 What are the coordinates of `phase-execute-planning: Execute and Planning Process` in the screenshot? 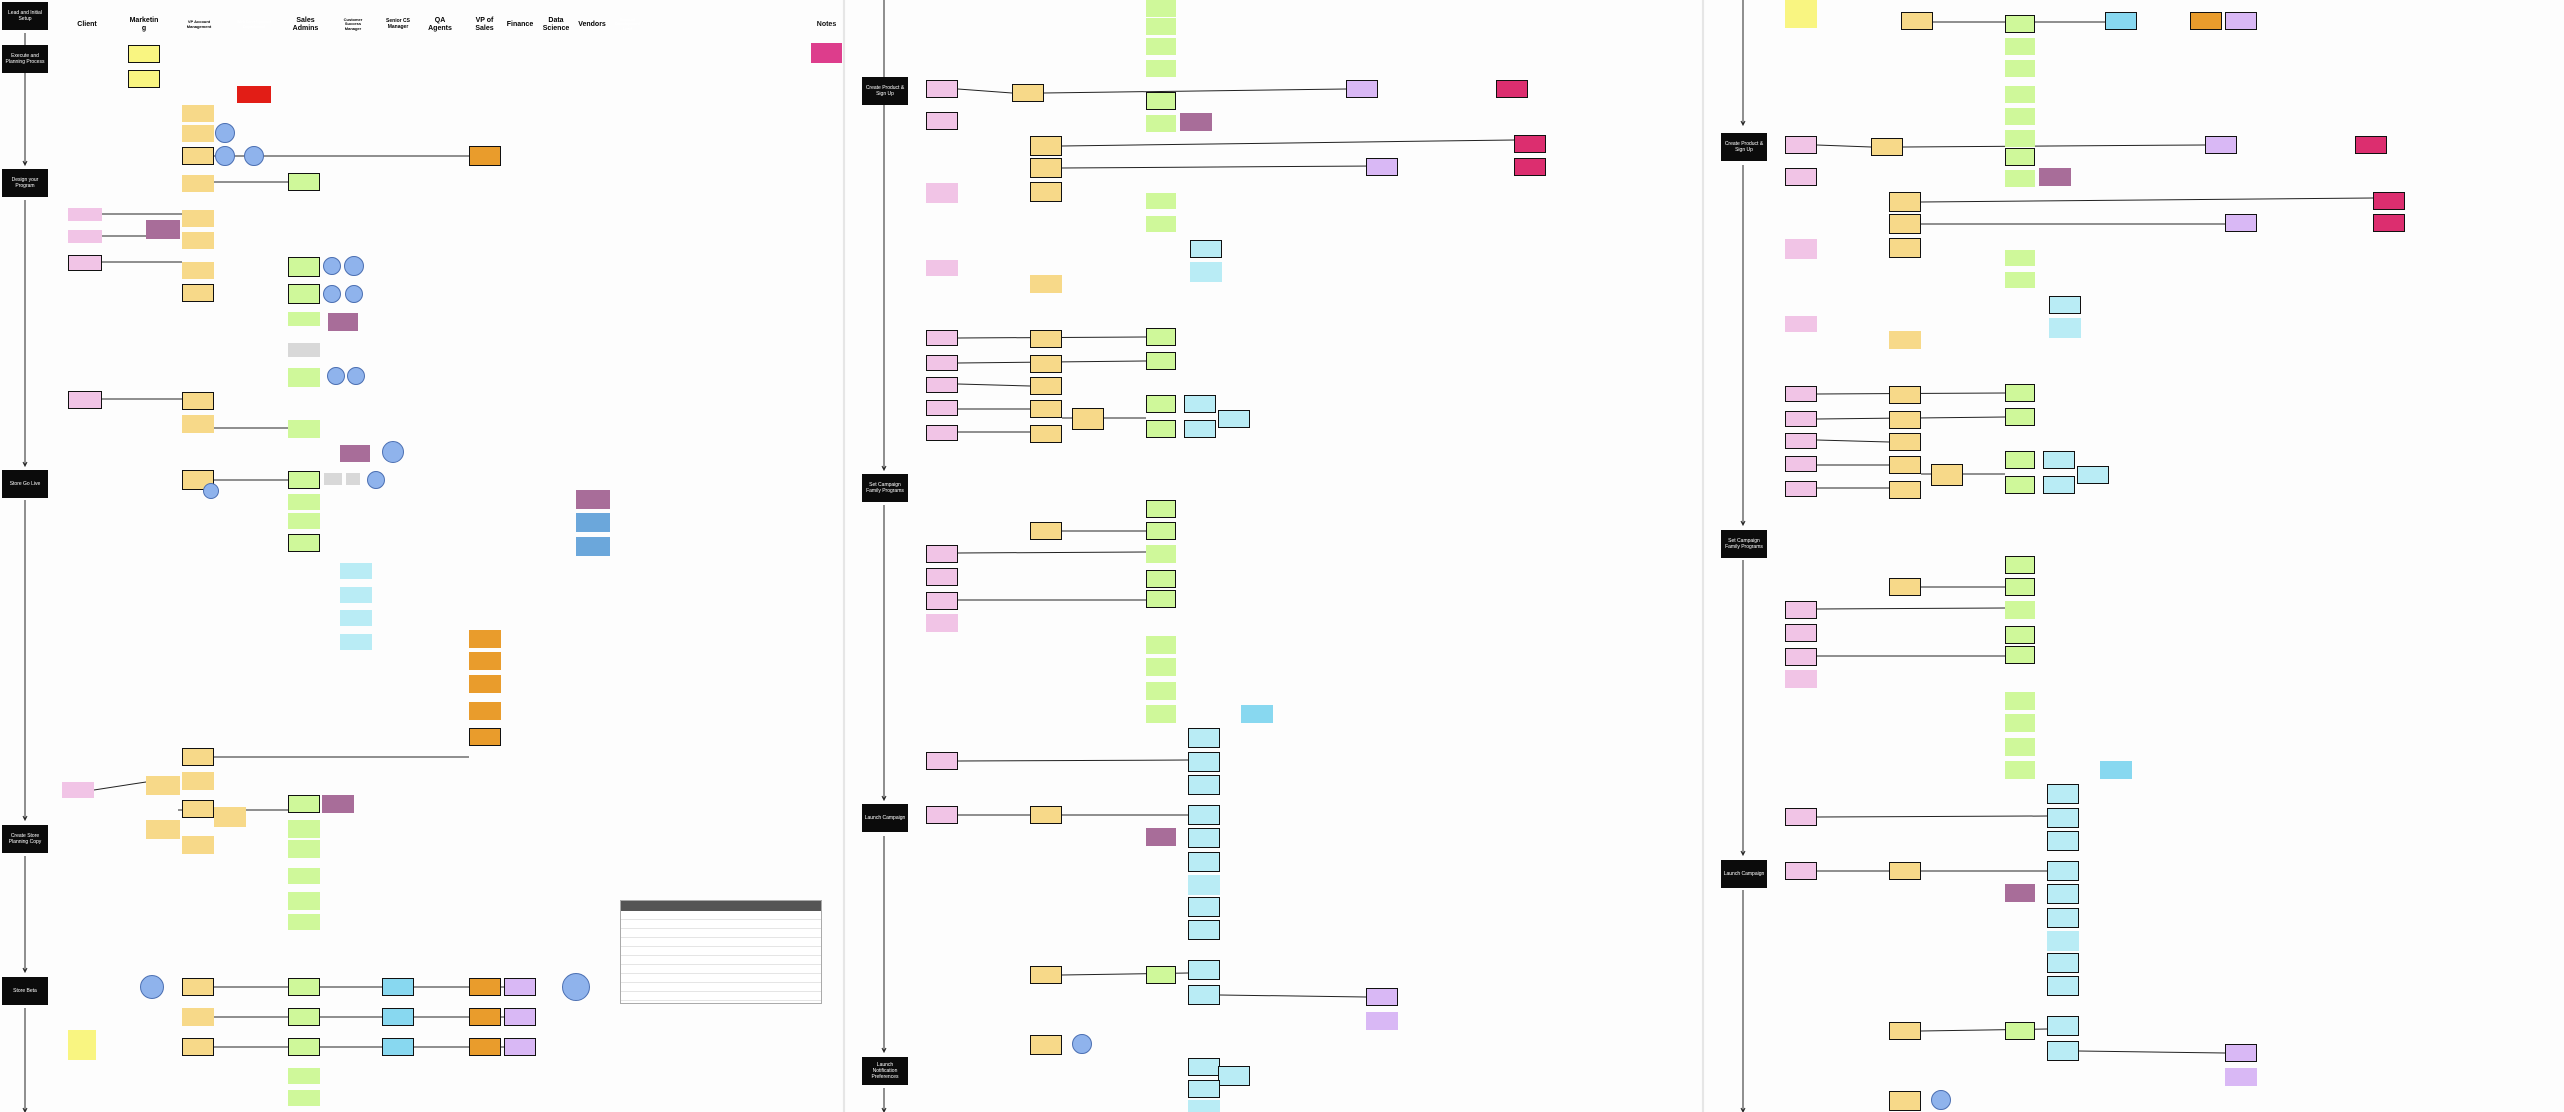 It's located at (25, 59).